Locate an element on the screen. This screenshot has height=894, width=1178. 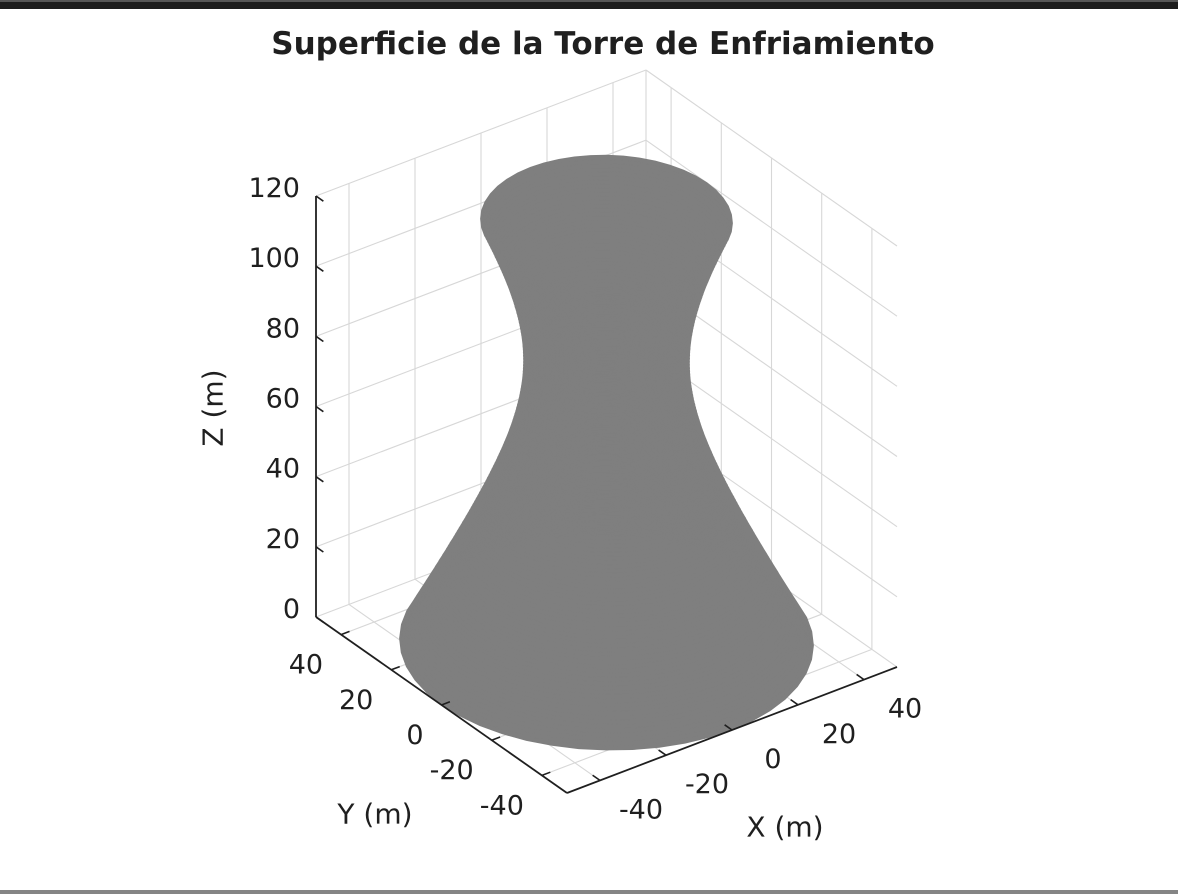
z-tick-label: 20 is located at coordinates (283, 539).